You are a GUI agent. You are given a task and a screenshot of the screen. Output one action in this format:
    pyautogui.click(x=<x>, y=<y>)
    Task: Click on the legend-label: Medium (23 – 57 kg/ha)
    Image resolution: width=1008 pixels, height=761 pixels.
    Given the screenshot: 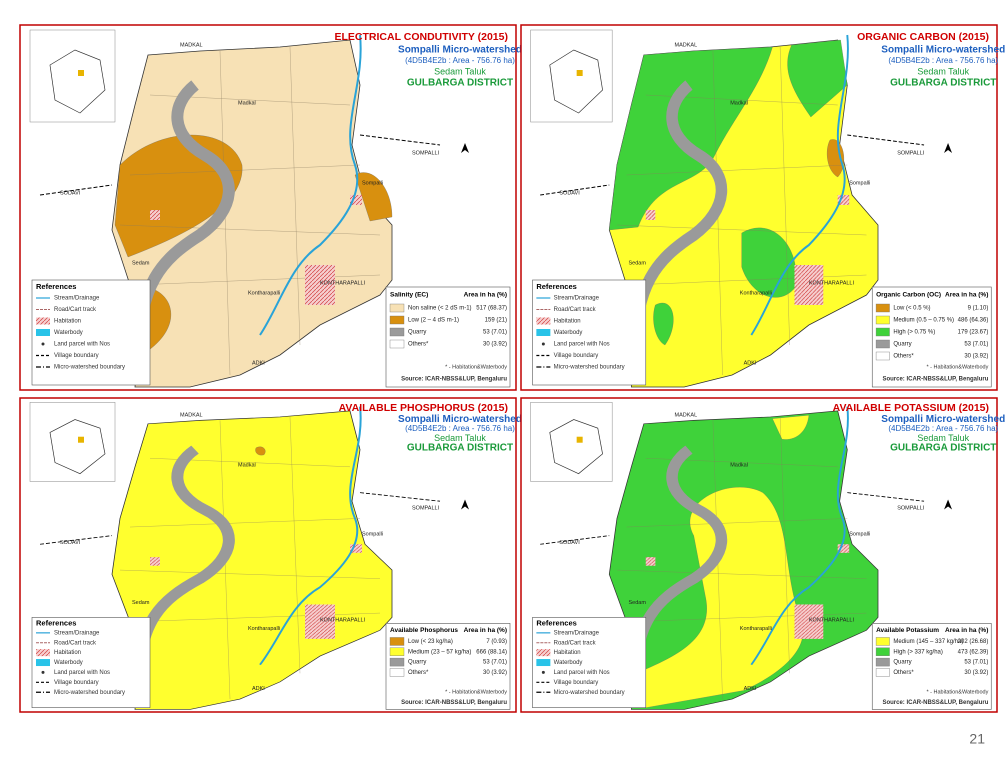 What is the action you would take?
    pyautogui.click(x=439, y=652)
    